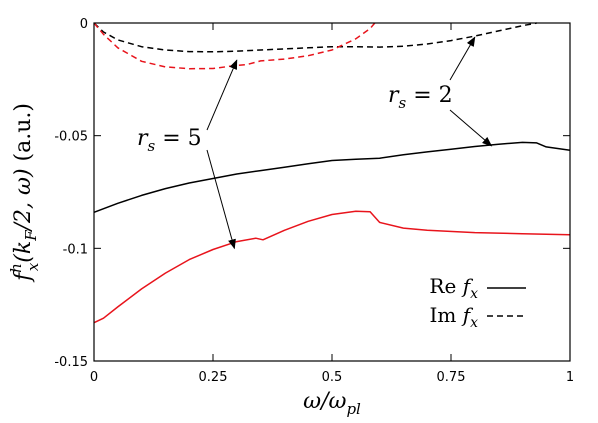 The height and width of the screenshot is (423, 598). I want to click on y-tick-label: -0.05, so click(71, 137).